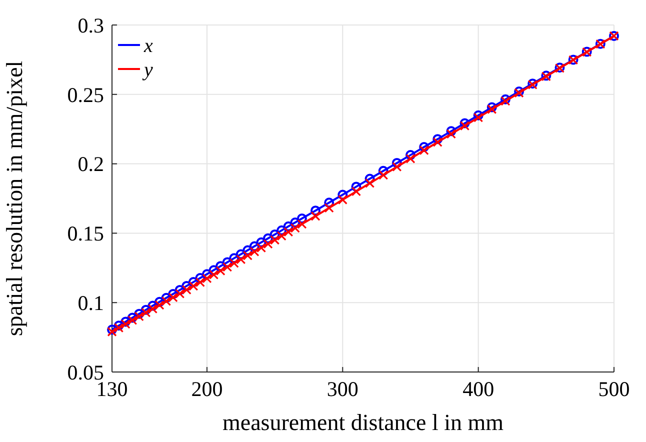 The image size is (646, 442). What do you see at coordinates (91, 302) in the screenshot?
I see `y-tick-label: 0.1` at bounding box center [91, 302].